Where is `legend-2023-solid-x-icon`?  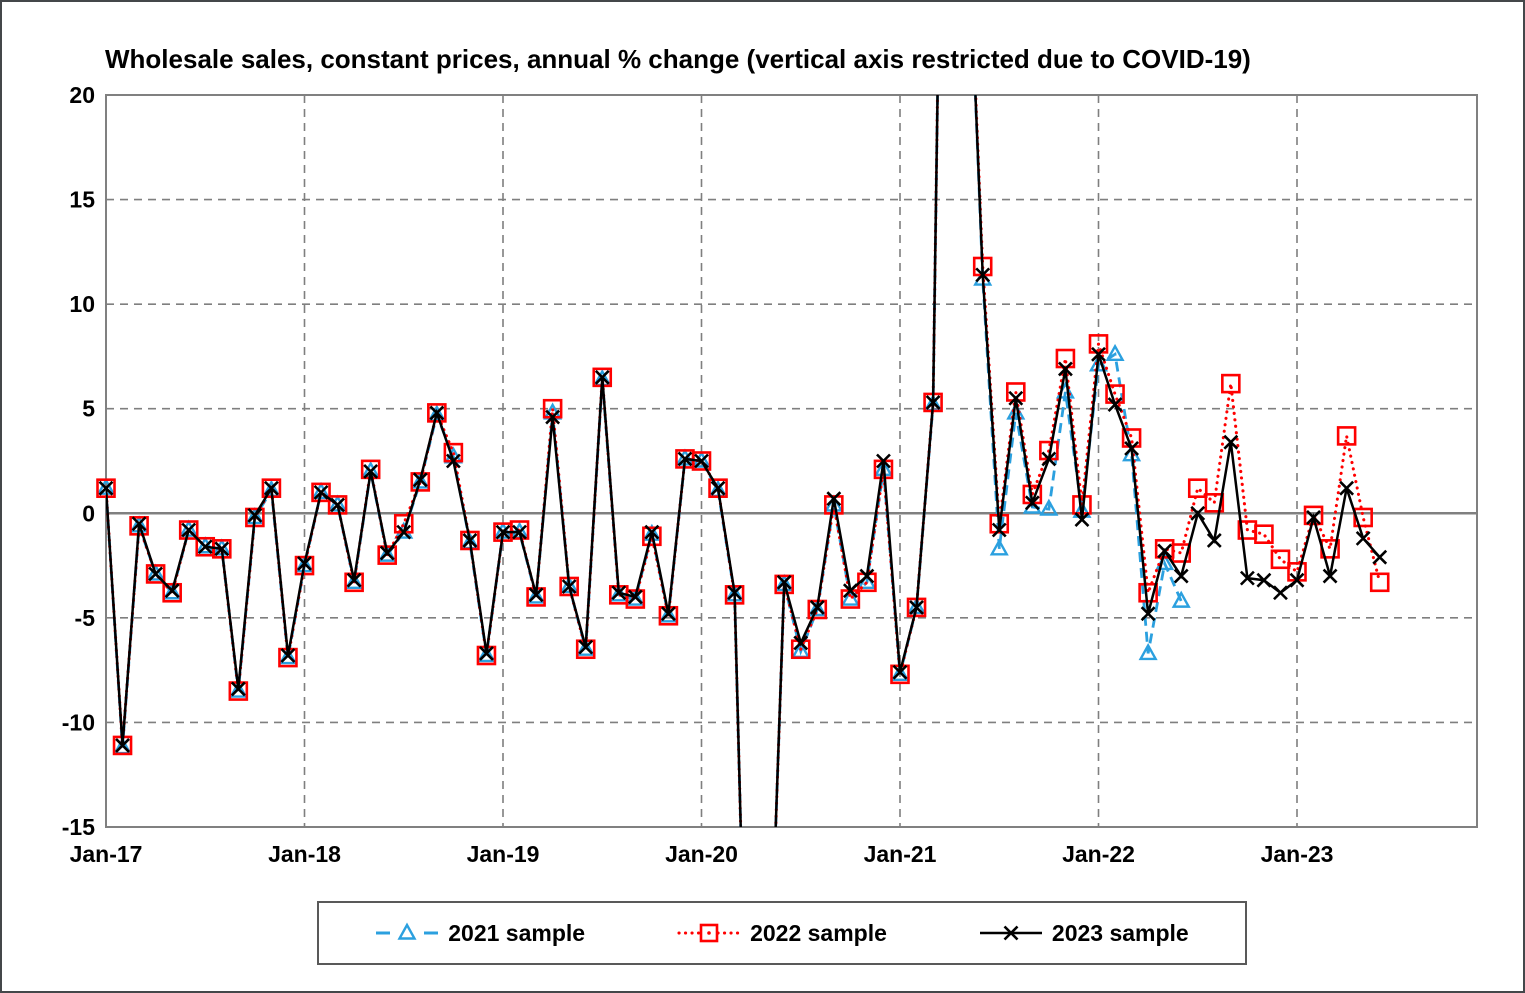
legend-2023-solid-x-icon is located at coordinates (1010, 933).